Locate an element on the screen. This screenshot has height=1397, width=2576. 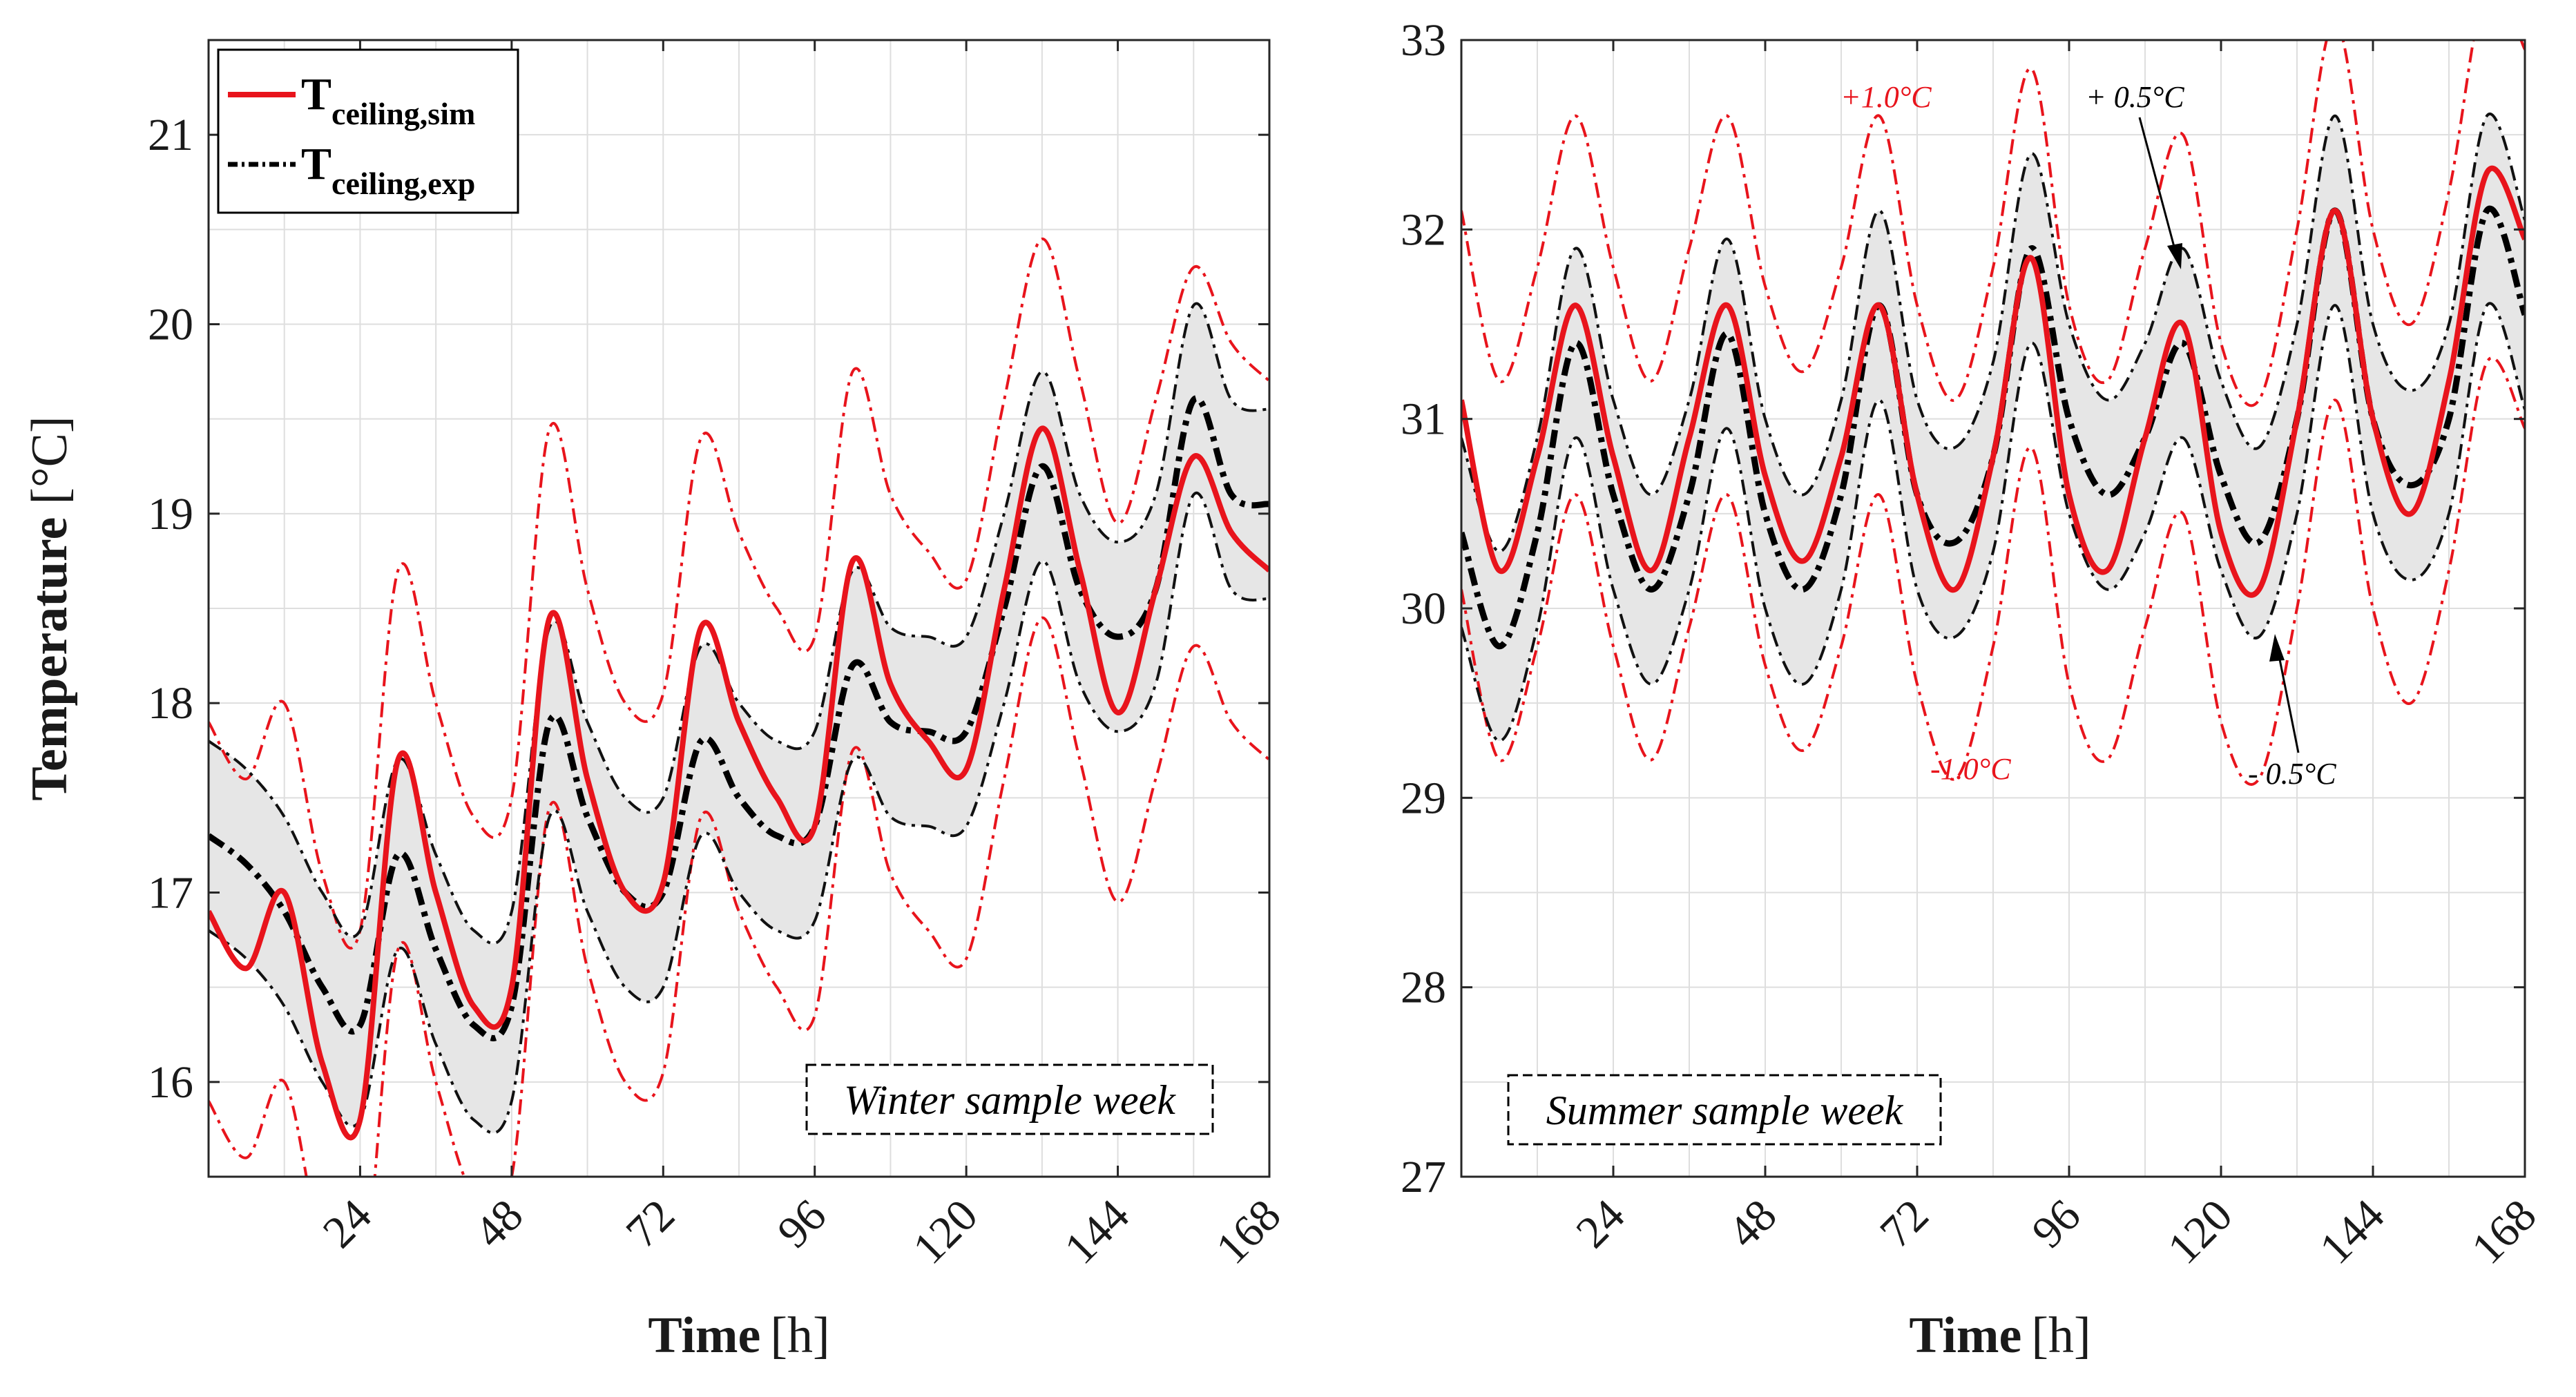
summer-sample-box: Summer sample week is located at coordinates (1724, 1110).